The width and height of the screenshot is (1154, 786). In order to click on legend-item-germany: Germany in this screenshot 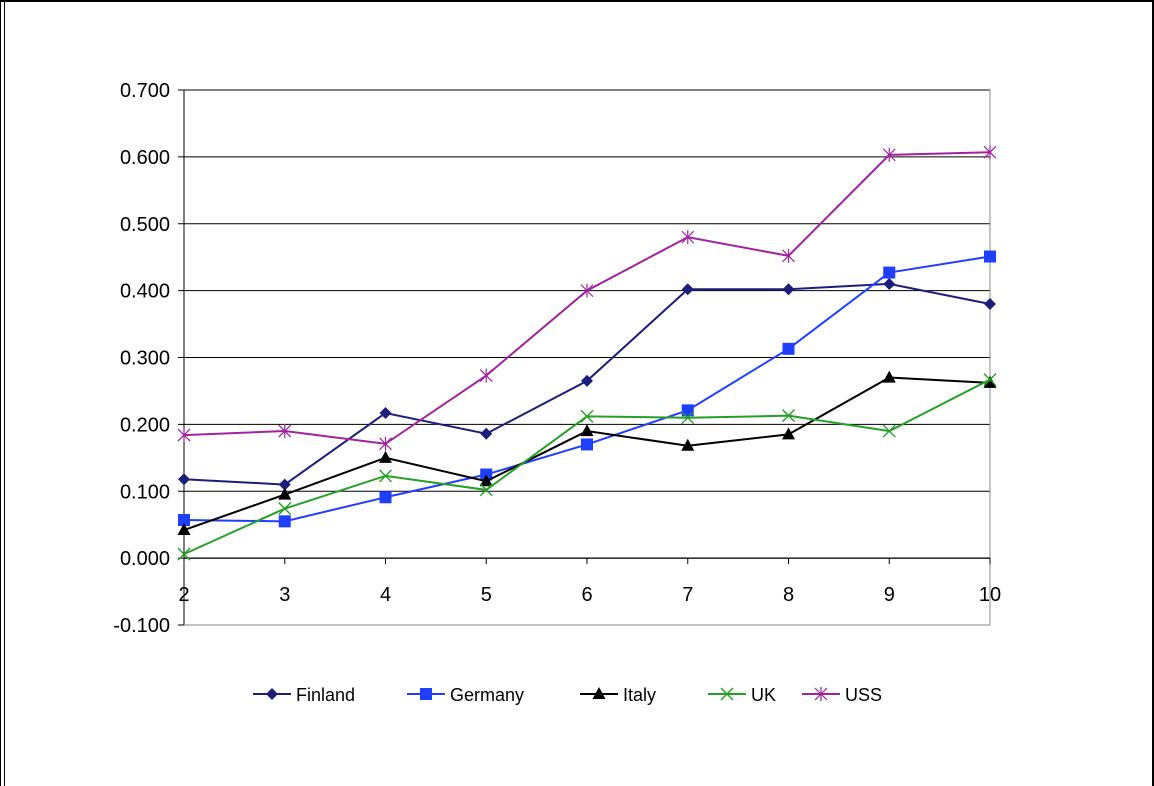, I will do `click(465, 695)`.